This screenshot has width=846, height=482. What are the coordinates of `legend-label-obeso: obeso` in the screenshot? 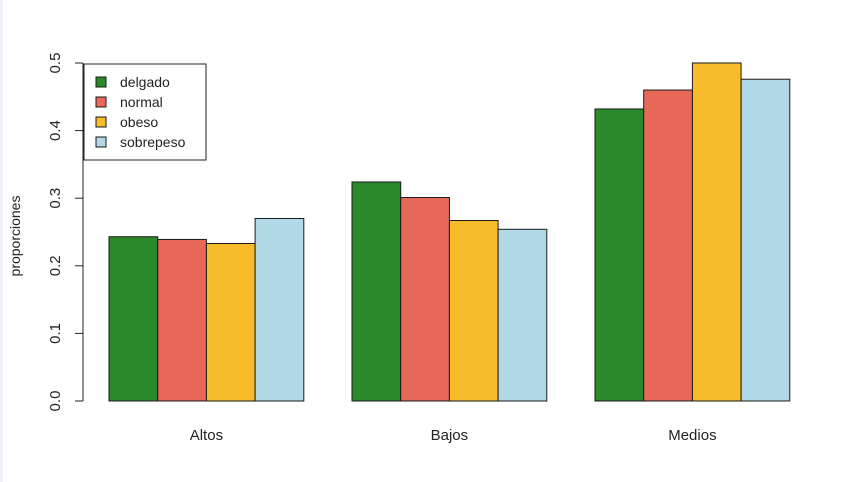 It's located at (139, 122).